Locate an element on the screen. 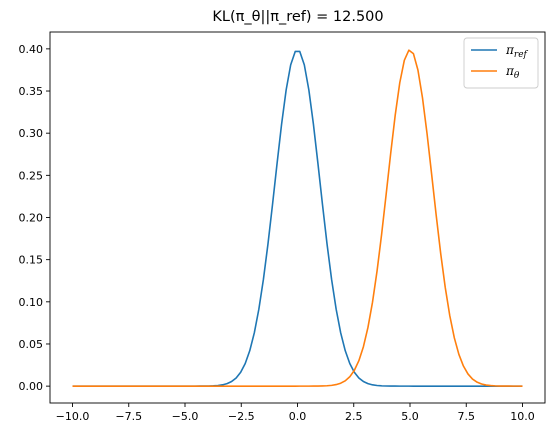  y-tick-label: 0.30 is located at coordinates (31, 133).